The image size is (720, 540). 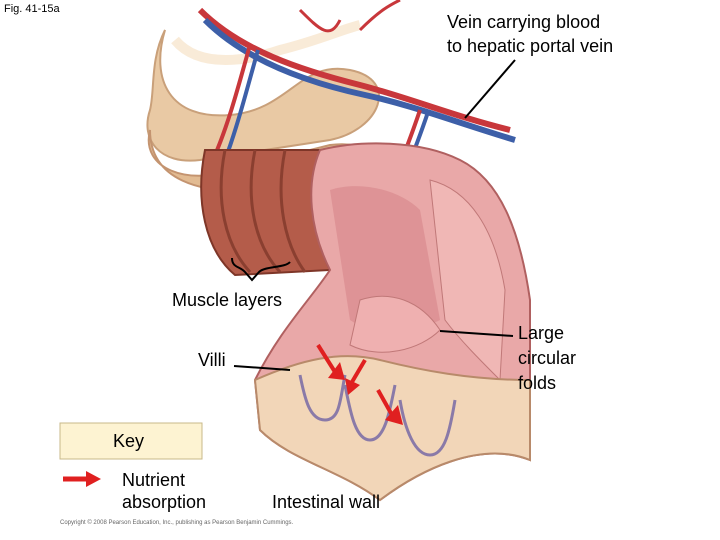 What do you see at coordinates (541, 333) in the screenshot?
I see `folds-label: Large` at bounding box center [541, 333].